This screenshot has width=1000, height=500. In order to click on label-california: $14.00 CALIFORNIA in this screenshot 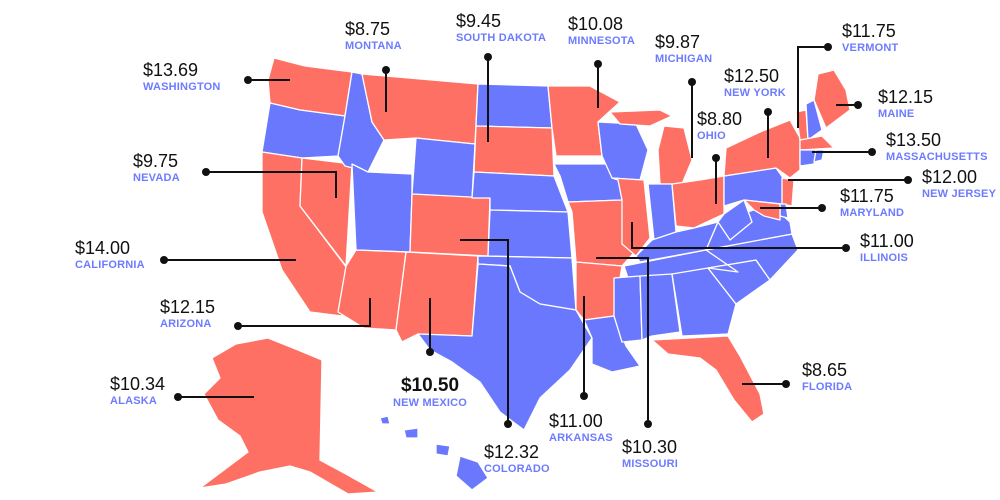, I will do `click(110, 255)`.